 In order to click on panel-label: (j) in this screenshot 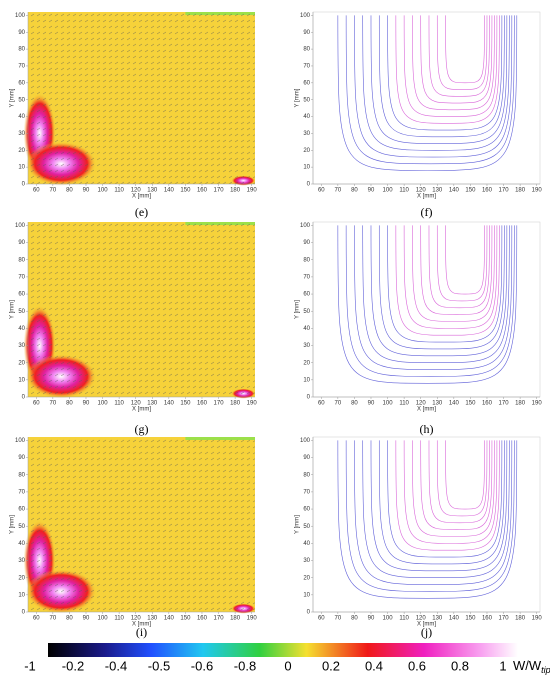, I will do `click(426, 632)`.